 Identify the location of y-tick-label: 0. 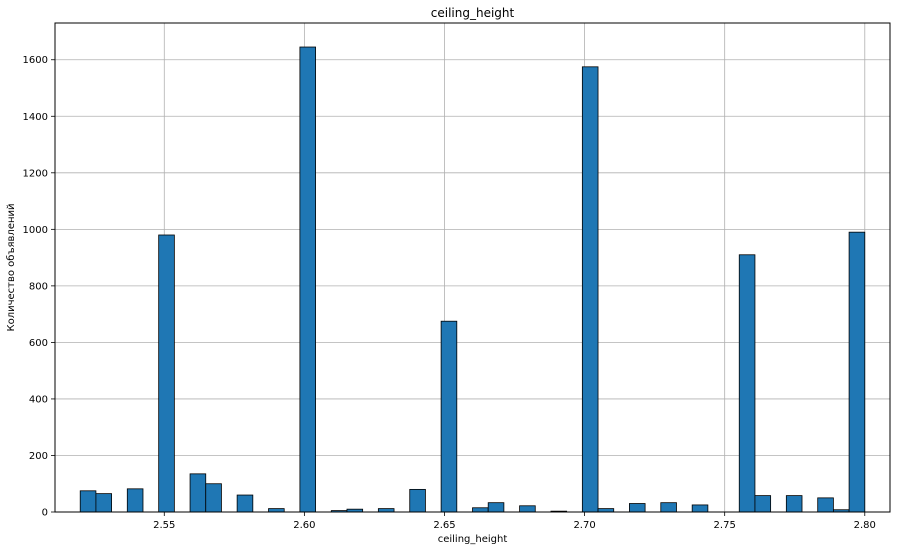
(45, 513).